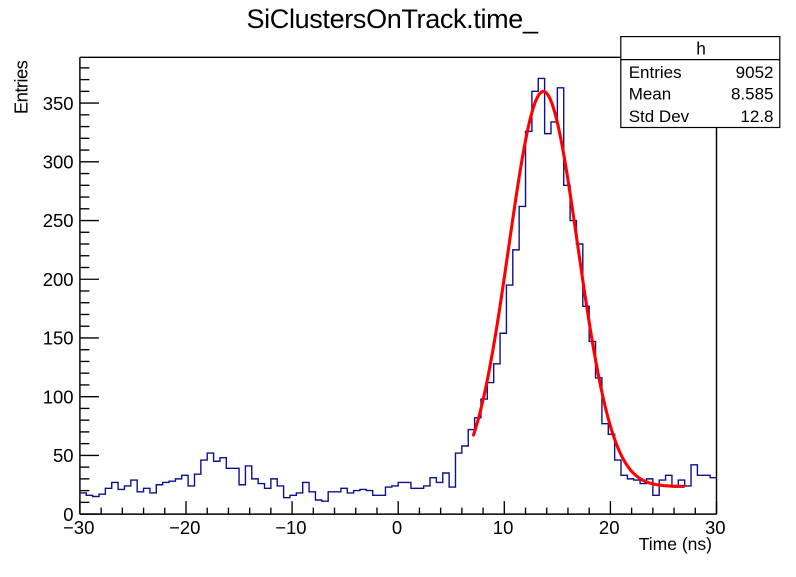  What do you see at coordinates (184, 527) in the screenshot?
I see `svg-text: −20` at bounding box center [184, 527].